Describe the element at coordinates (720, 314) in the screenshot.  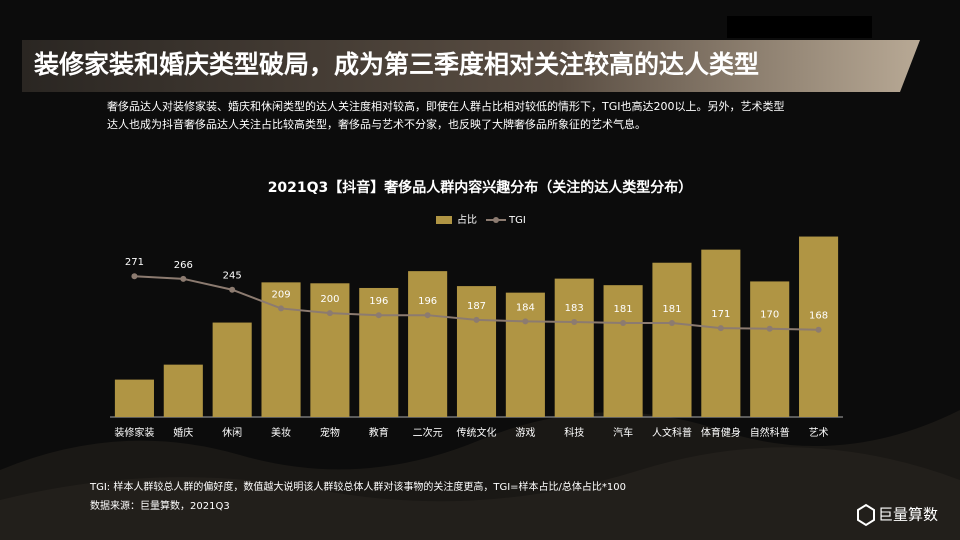
I see `data-label: 171` at that location.